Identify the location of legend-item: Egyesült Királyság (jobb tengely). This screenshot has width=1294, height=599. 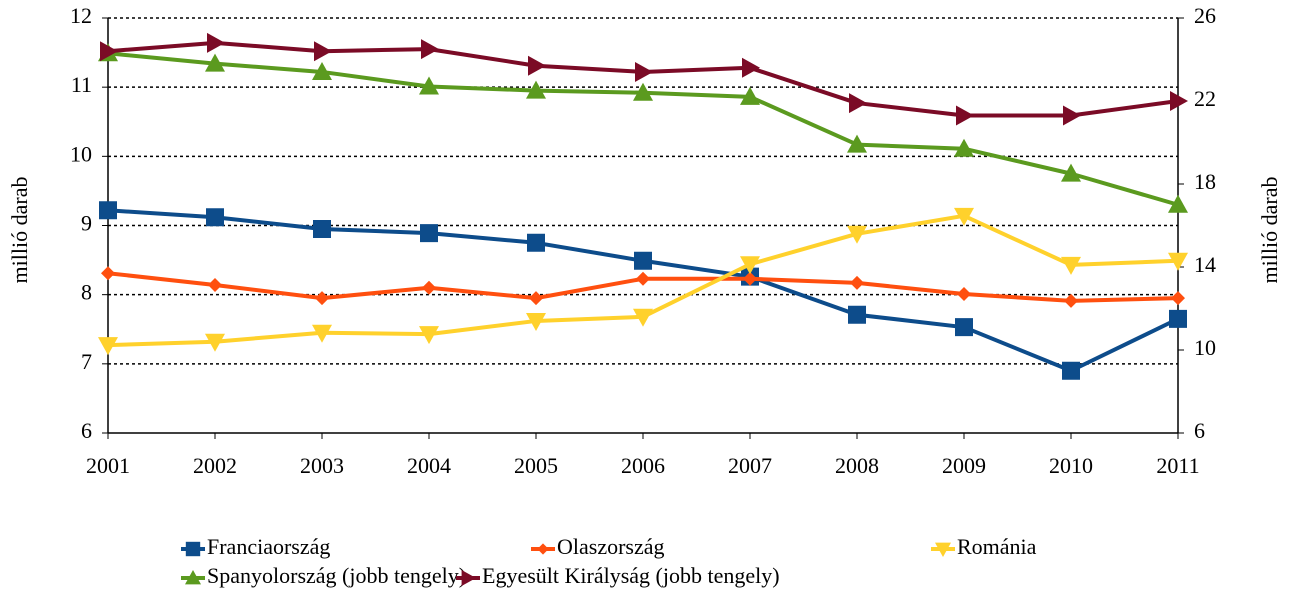
(618, 575).